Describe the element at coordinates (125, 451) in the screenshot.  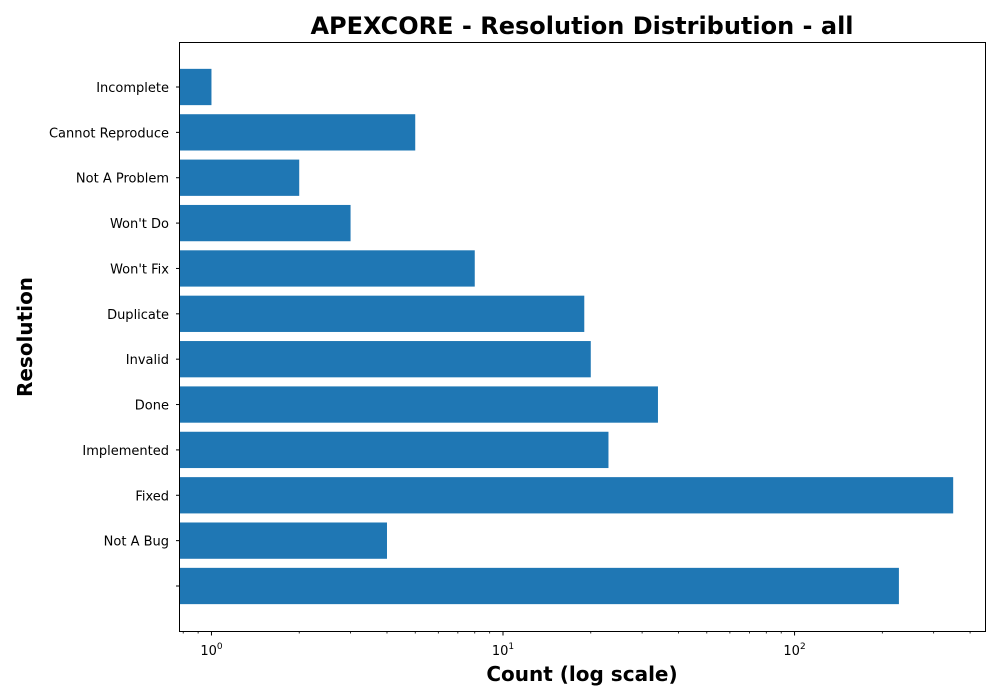
I see `y-tick-label: Implemented` at that location.